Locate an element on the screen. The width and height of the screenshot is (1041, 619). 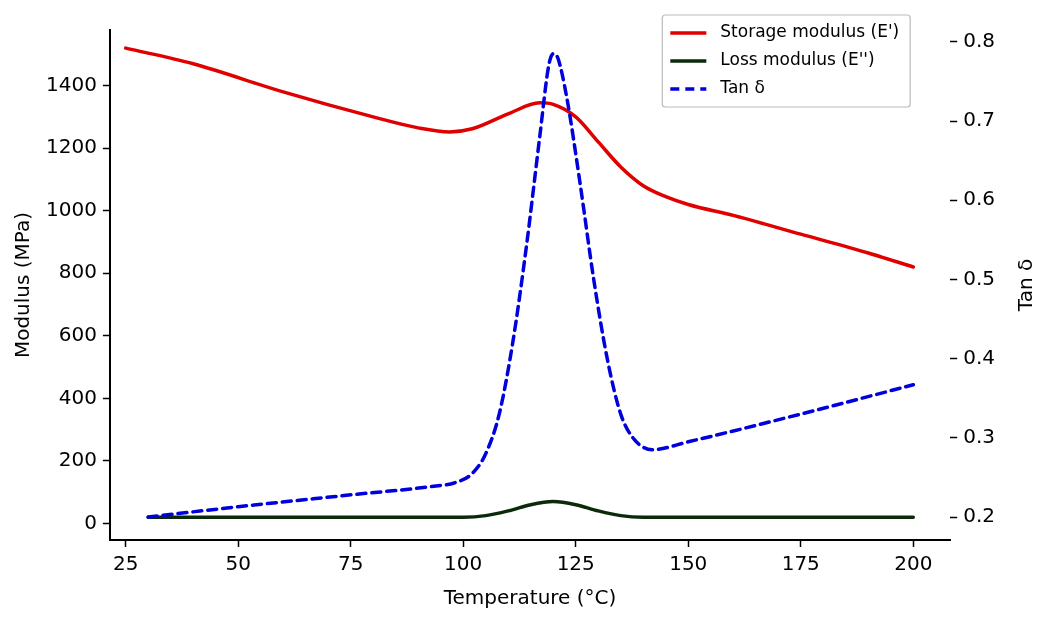
y2-tick-label: 0.3 is located at coordinates (979, 436).